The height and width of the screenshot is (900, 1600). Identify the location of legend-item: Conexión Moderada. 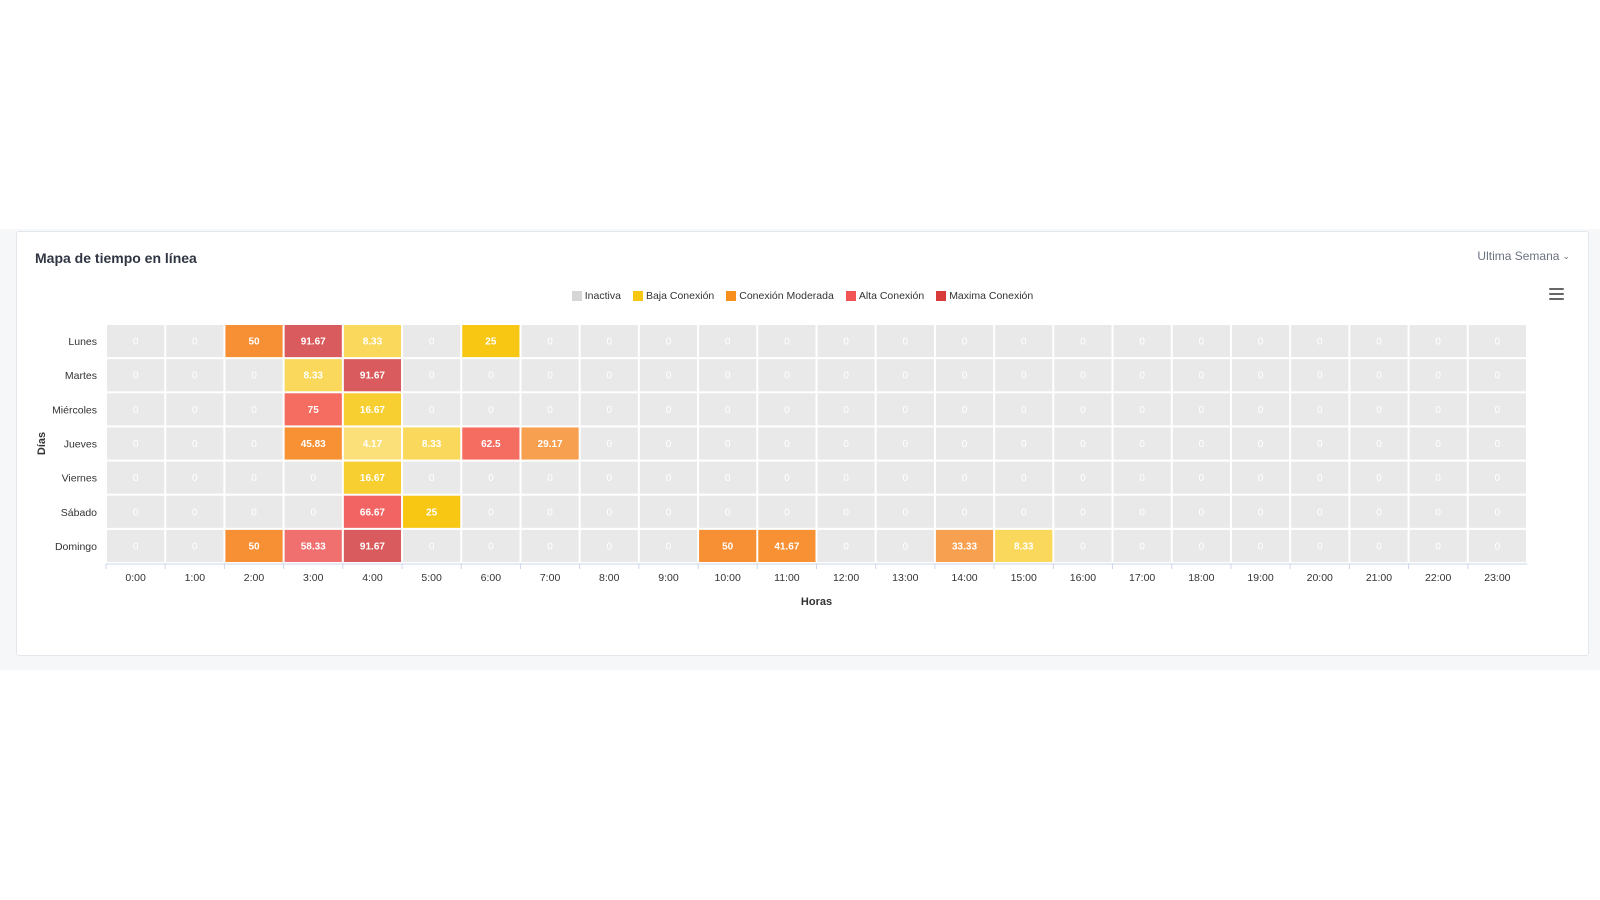
(780, 296).